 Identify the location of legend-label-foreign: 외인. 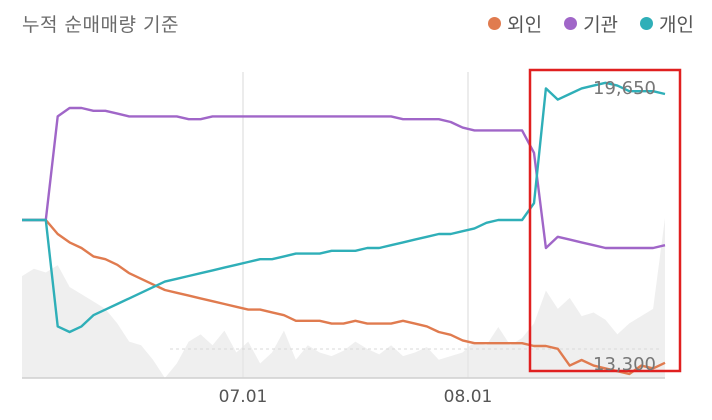
(525, 25).